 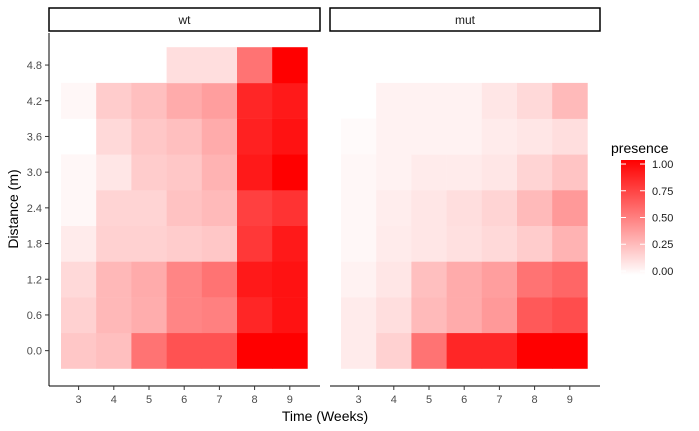 What do you see at coordinates (662, 165) in the screenshot?
I see `legend-tick-label: 1.00` at bounding box center [662, 165].